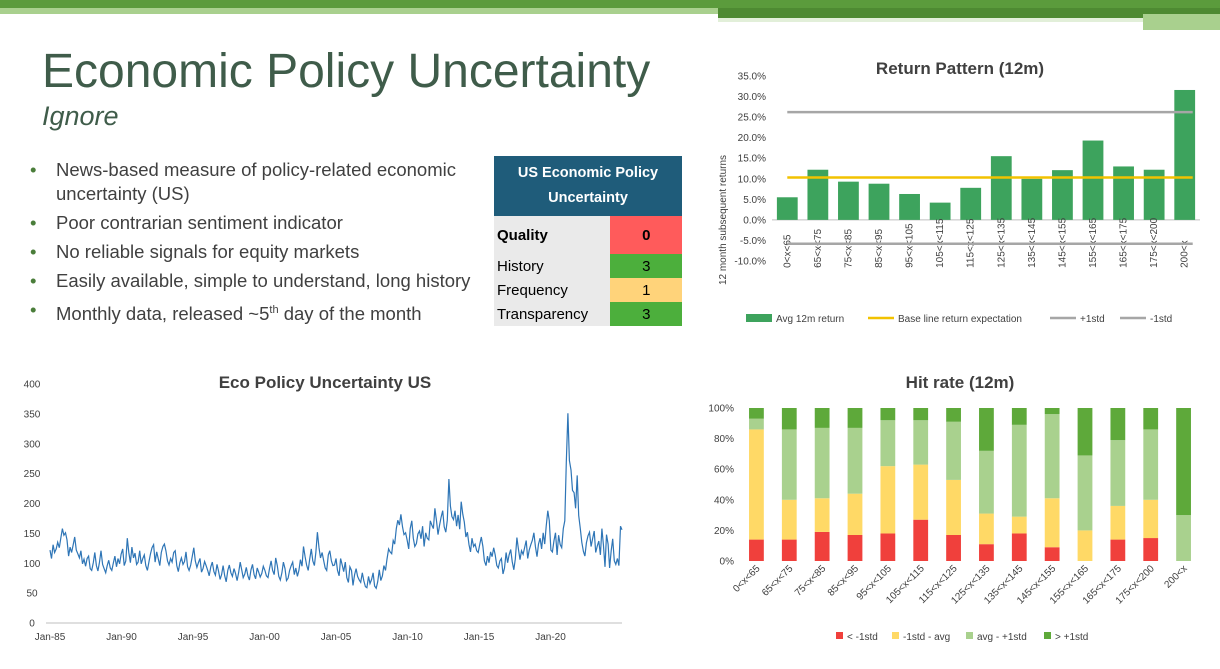  What do you see at coordinates (258, 223) in the screenshot?
I see `bullet-item: • Poor contrarian sentiment indicator` at bounding box center [258, 223].